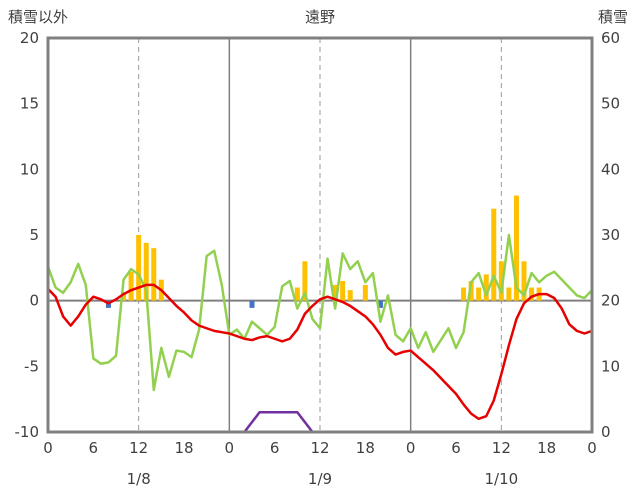  What do you see at coordinates (38, 17) in the screenshot?
I see `left-axis-title: 積雪以外` at bounding box center [38, 17].